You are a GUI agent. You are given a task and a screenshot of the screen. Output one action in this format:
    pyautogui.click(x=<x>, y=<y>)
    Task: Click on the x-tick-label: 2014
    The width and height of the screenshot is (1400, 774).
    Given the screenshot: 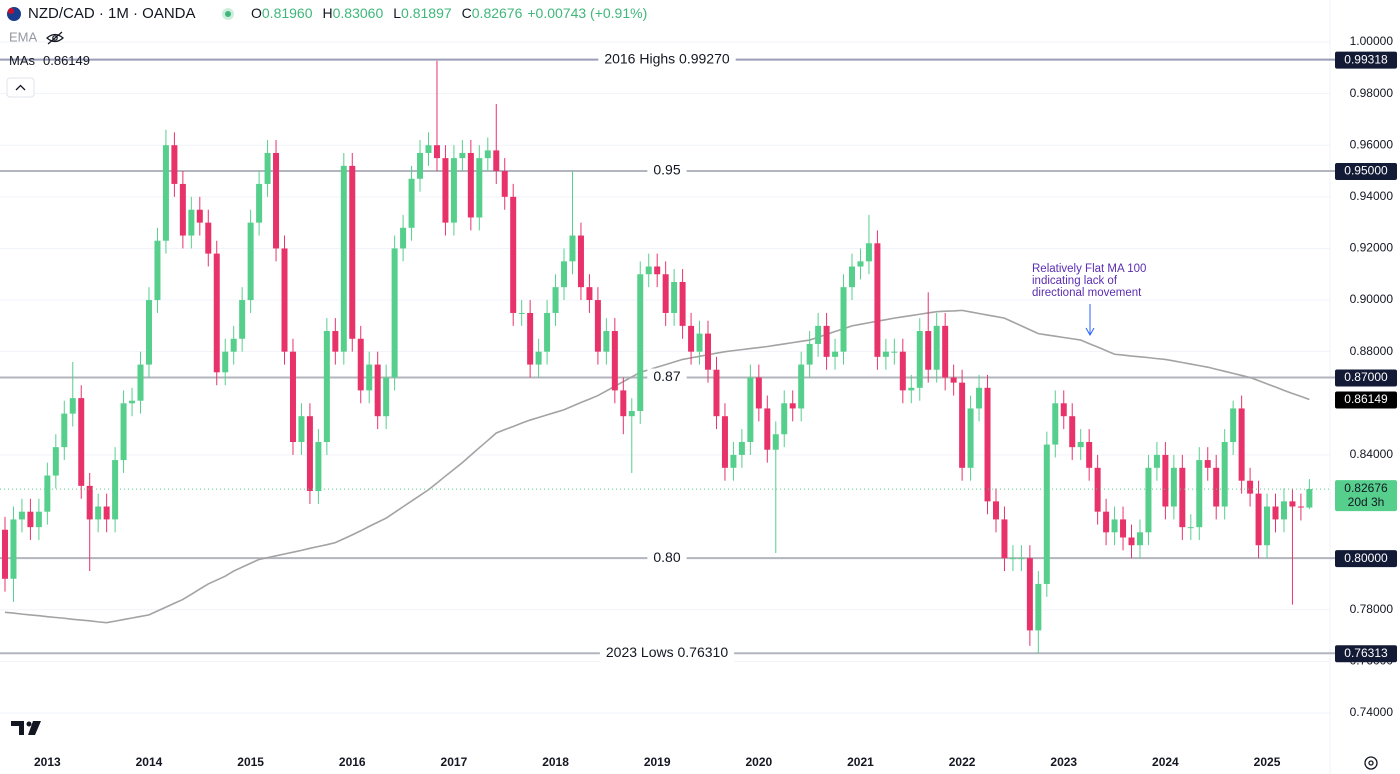 What is the action you would take?
    pyautogui.click(x=149, y=762)
    